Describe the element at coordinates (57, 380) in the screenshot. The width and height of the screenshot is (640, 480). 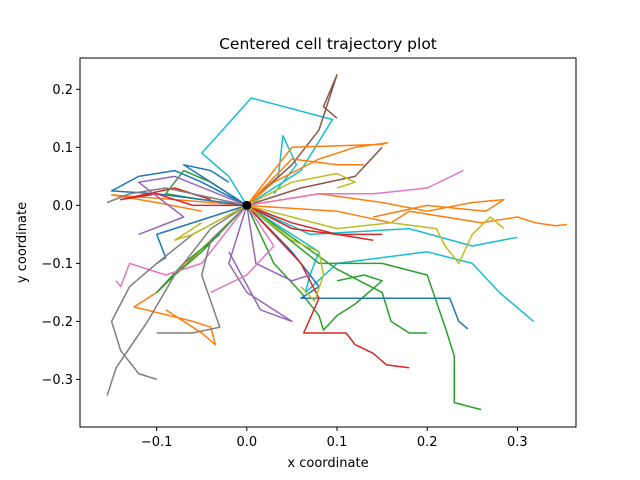
I see `y-tick-label: −0.3` at that location.